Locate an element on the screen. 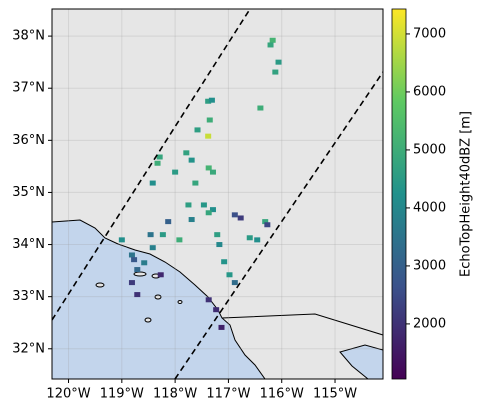 This screenshot has height=410, width=483. x-tick-label: 120°W is located at coordinates (68, 394).